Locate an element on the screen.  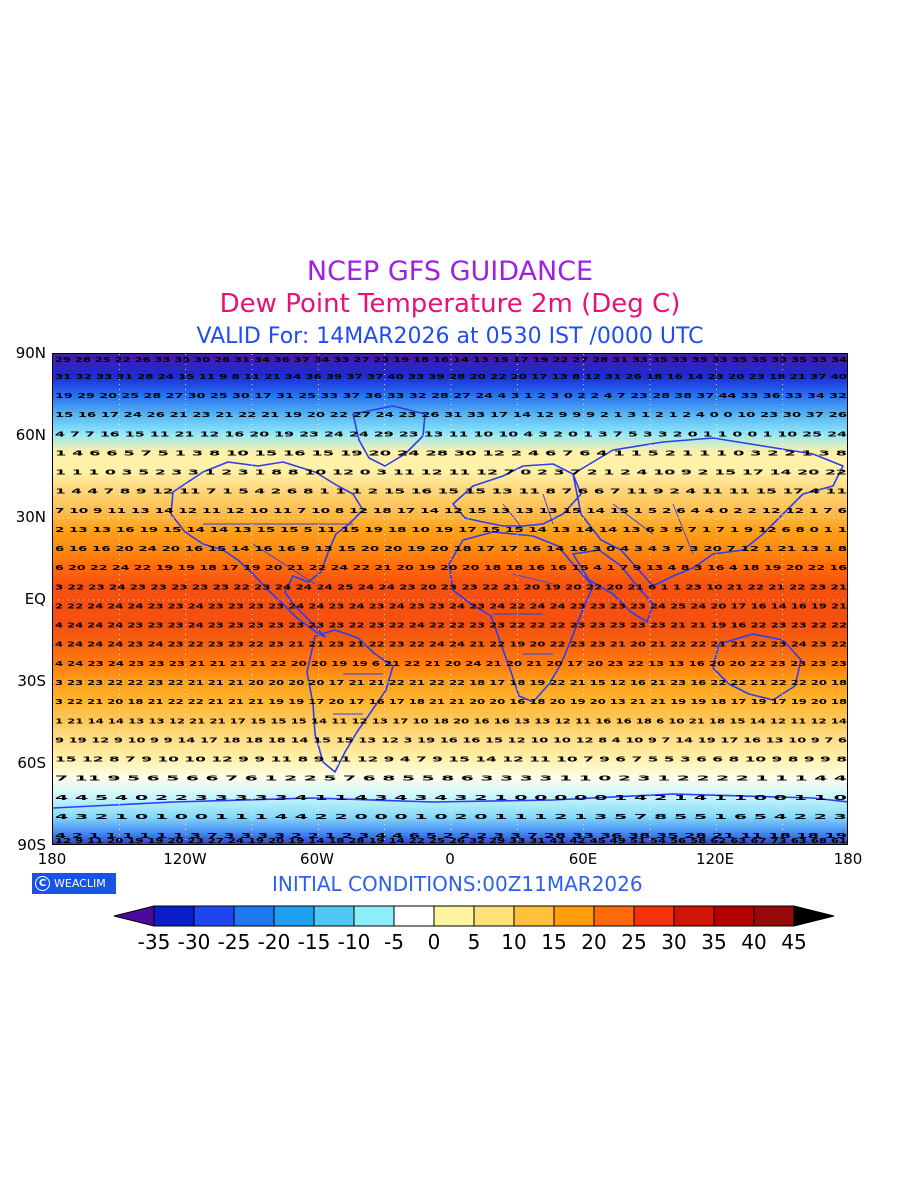
lat-label-30n: 30N is located at coordinates (30, 517).